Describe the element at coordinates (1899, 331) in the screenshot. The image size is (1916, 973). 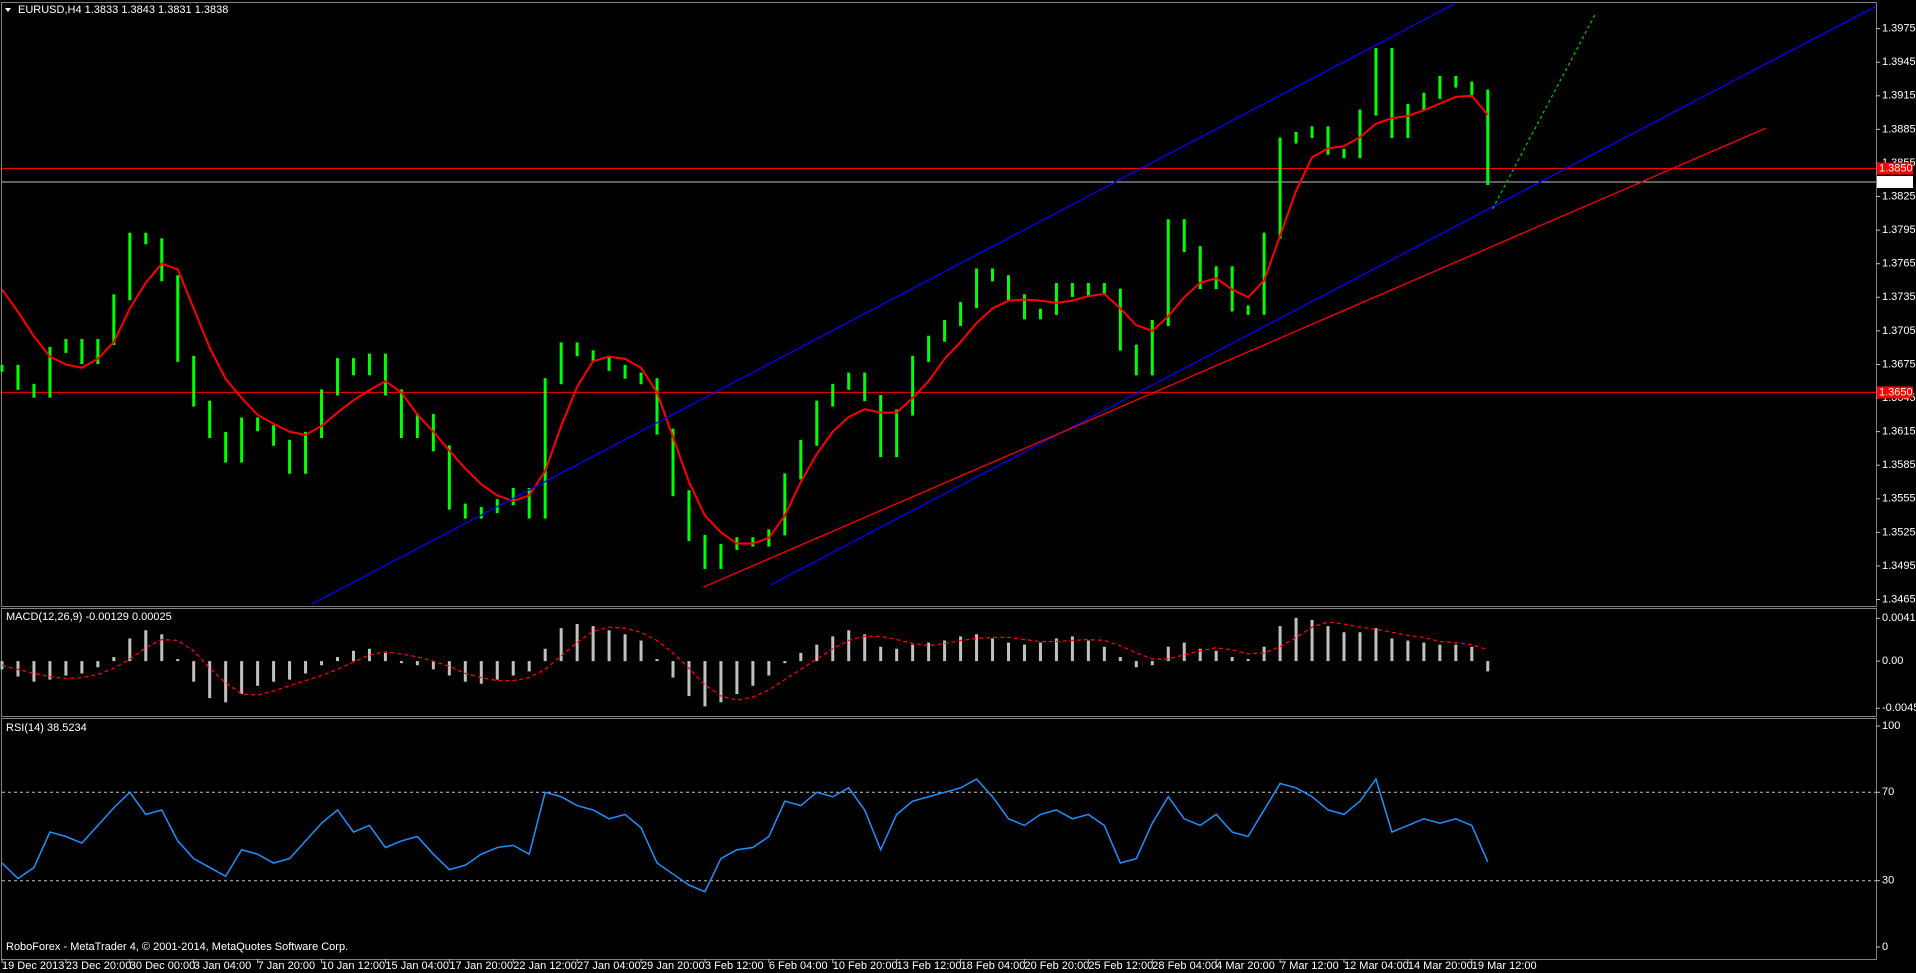
I see `y-tick-label: 1.3705` at that location.